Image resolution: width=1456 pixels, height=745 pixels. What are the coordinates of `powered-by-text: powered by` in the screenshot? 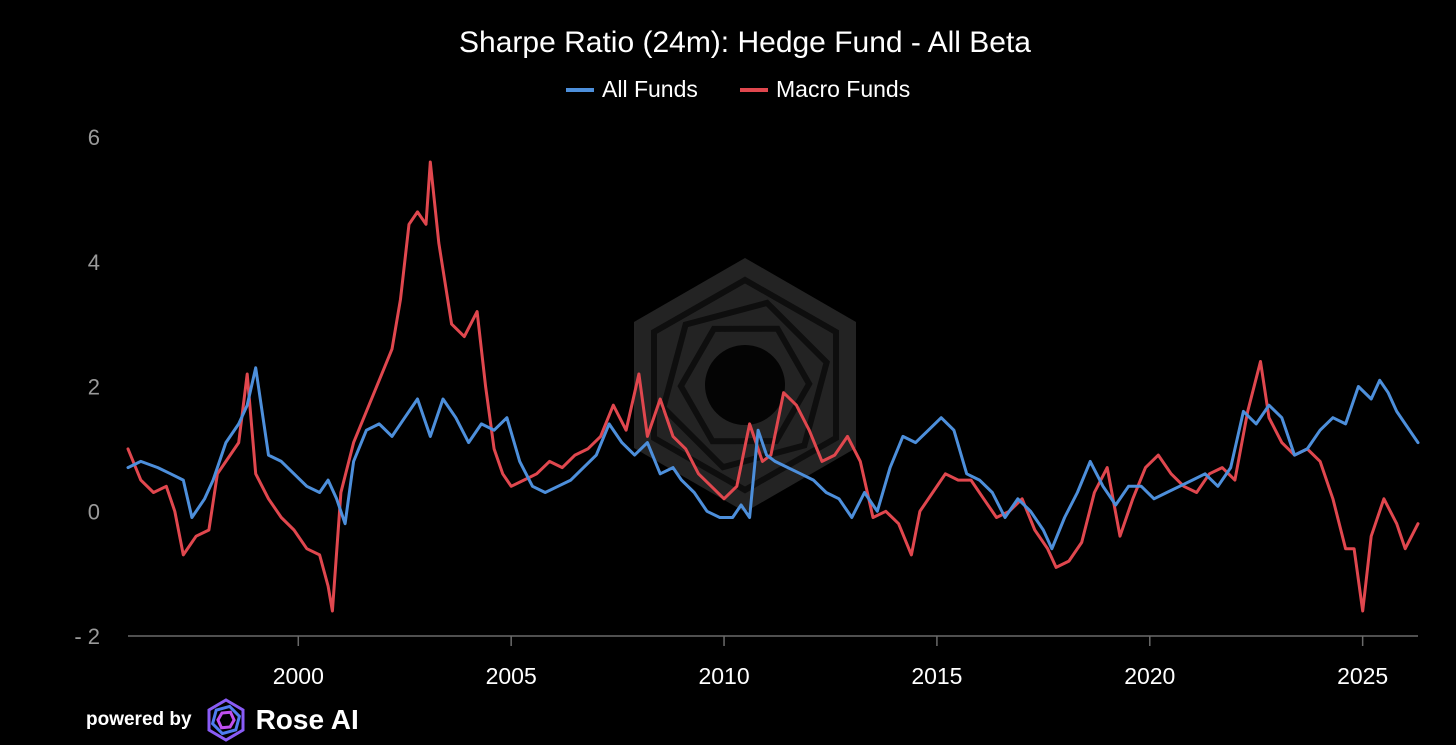 It's located at (139, 719).